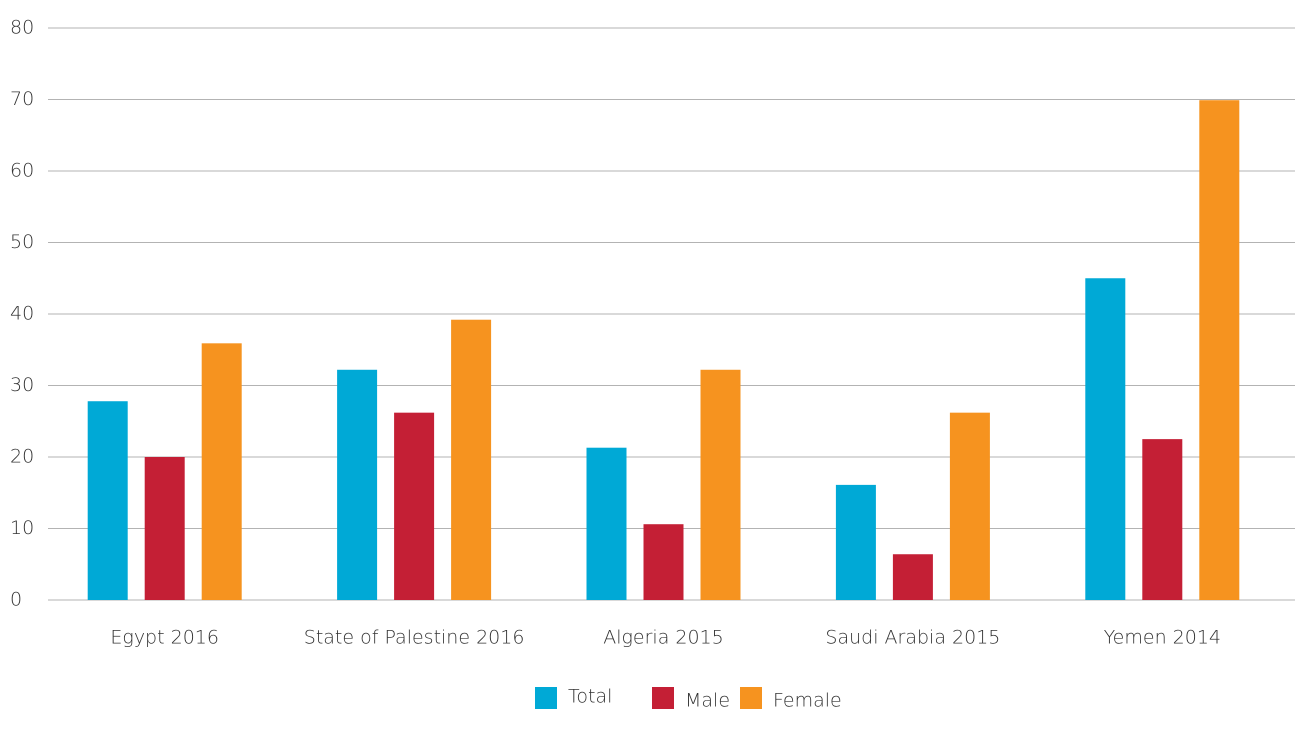 Image resolution: width=1309 pixels, height=736 pixels. Describe the element at coordinates (807, 701) in the screenshot. I see `legend-label: Female` at that location.